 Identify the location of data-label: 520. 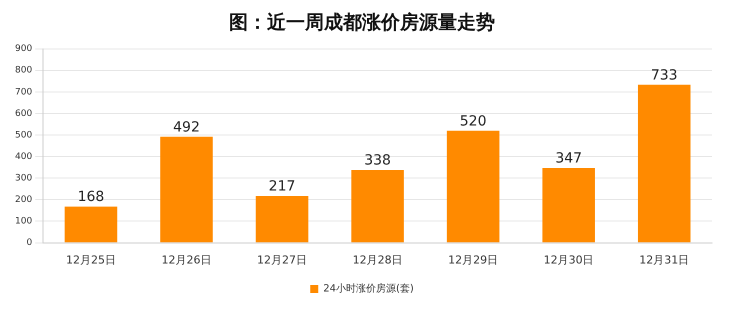
(473, 121).